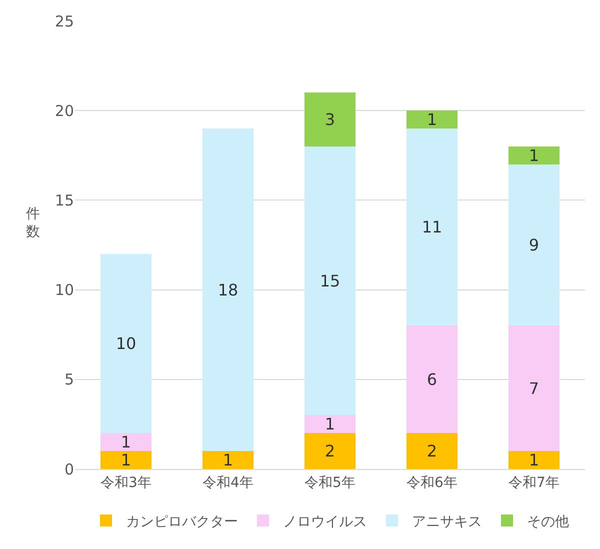  I want to click on x-tick-label: 令和4年, so click(228, 482).